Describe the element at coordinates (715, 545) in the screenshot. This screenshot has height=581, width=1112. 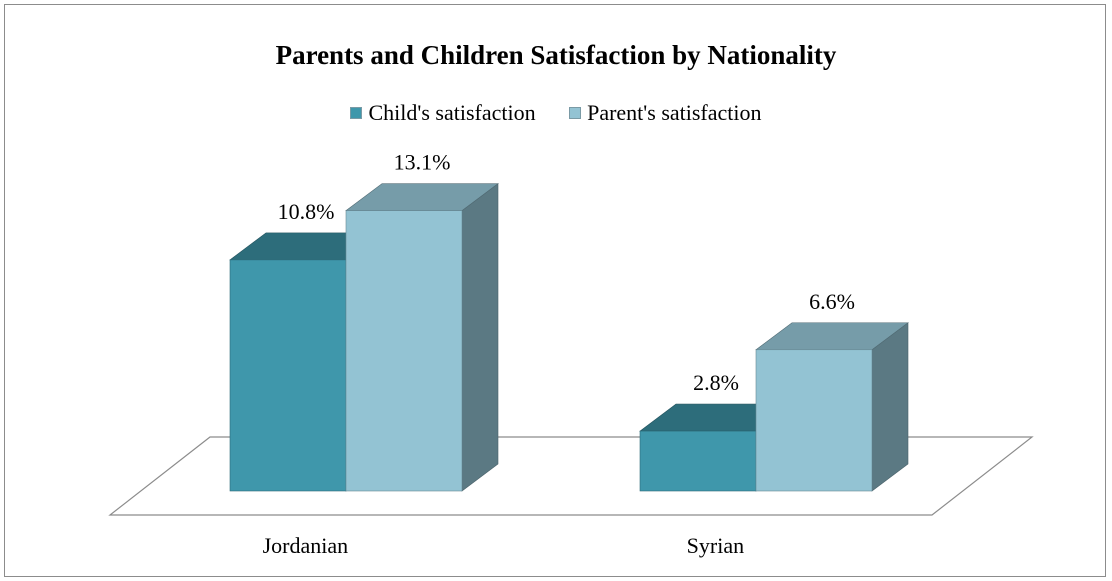
I see `category-label-syrian: Syrian` at that location.